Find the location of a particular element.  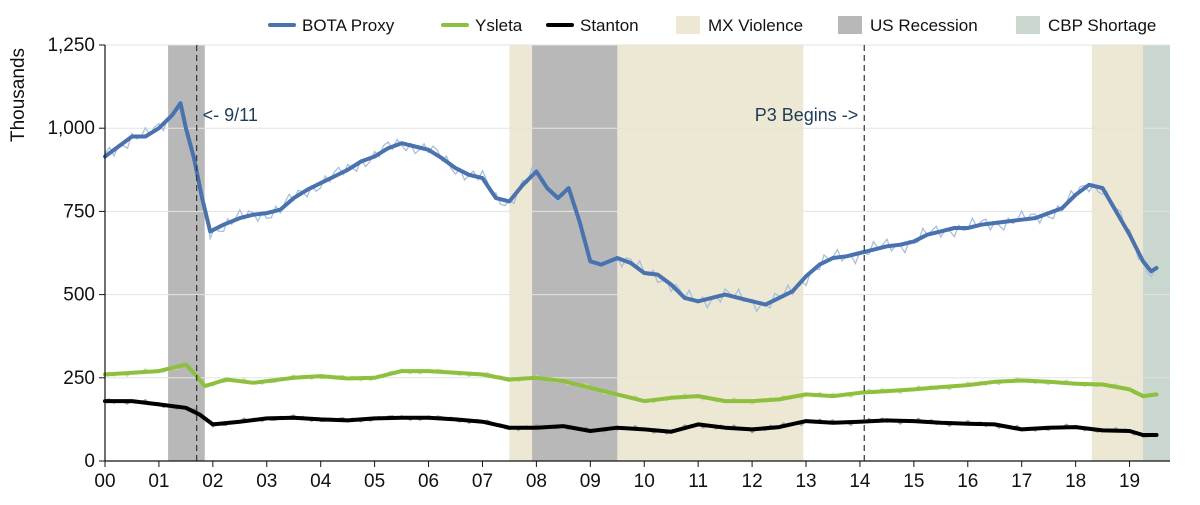

x-tick-label: 02 is located at coordinates (212, 481).